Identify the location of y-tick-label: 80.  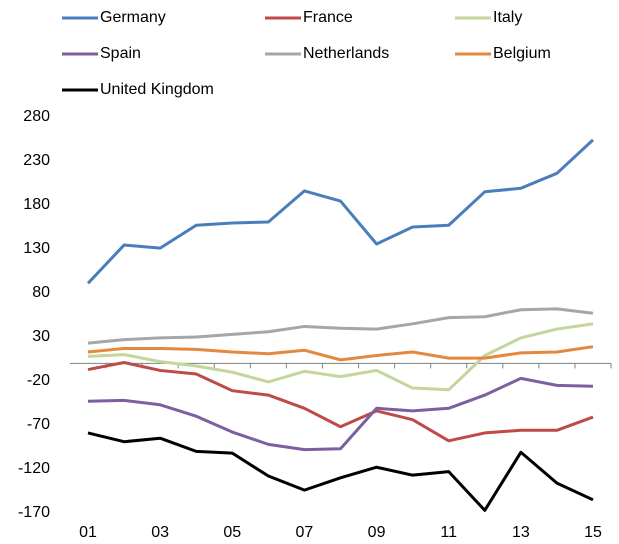
(41, 292).